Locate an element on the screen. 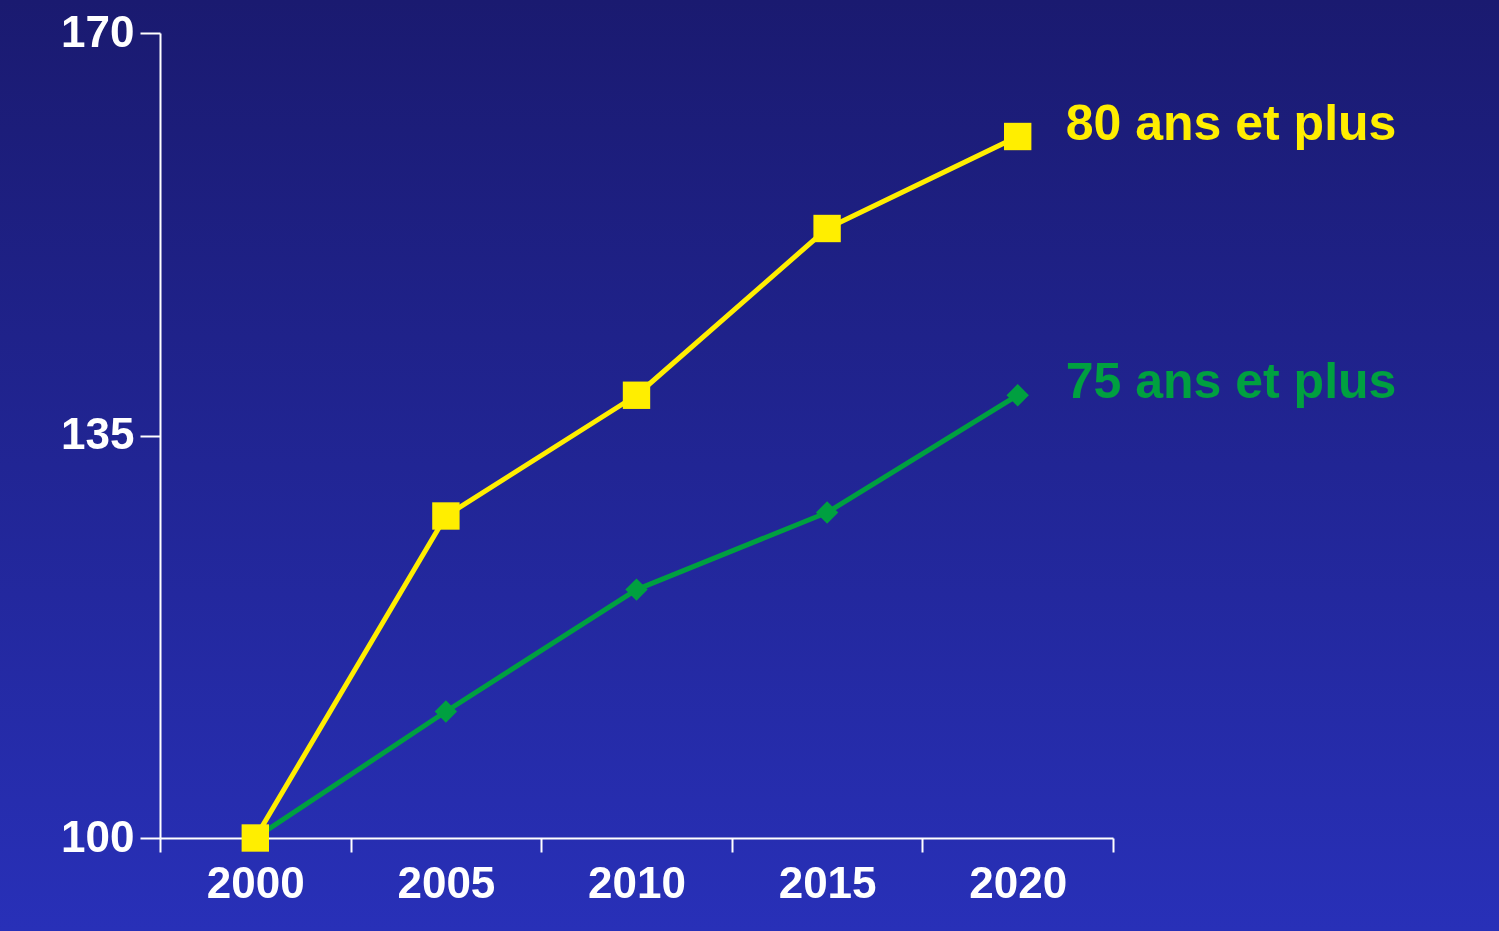  x-tick-label: 2005 is located at coordinates (446, 882).